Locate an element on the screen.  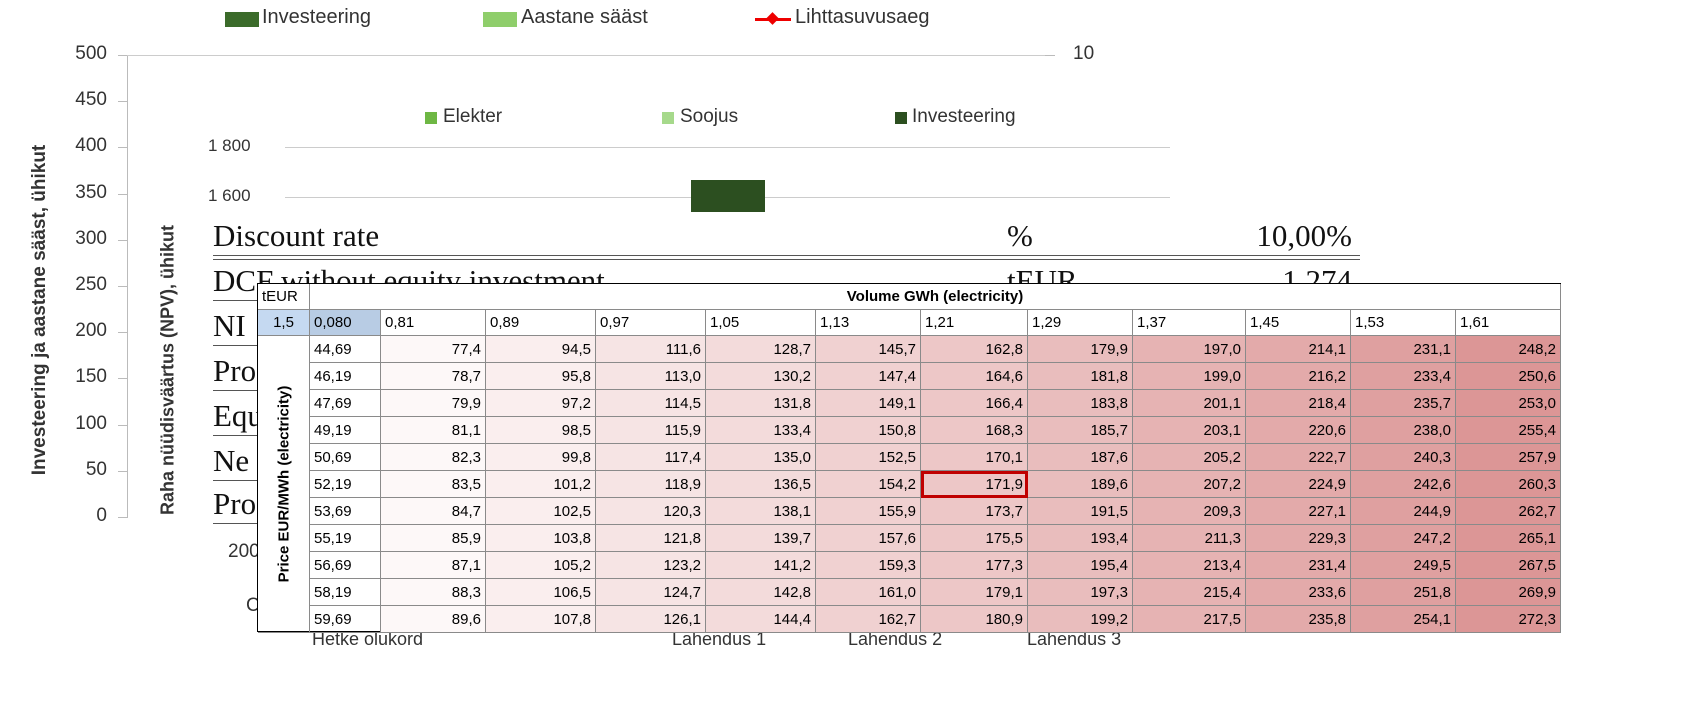
value-cell: 77,4 is located at coordinates (433, 349).